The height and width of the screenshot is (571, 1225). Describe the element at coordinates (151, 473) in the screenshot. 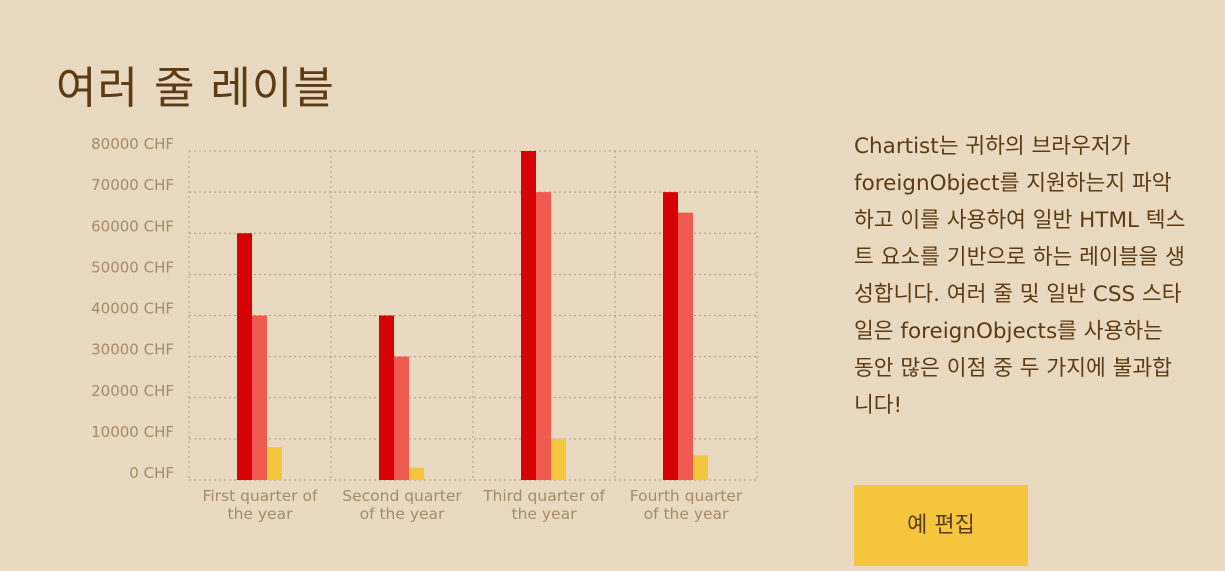

I see `y-tick-label: 0 CHF` at that location.